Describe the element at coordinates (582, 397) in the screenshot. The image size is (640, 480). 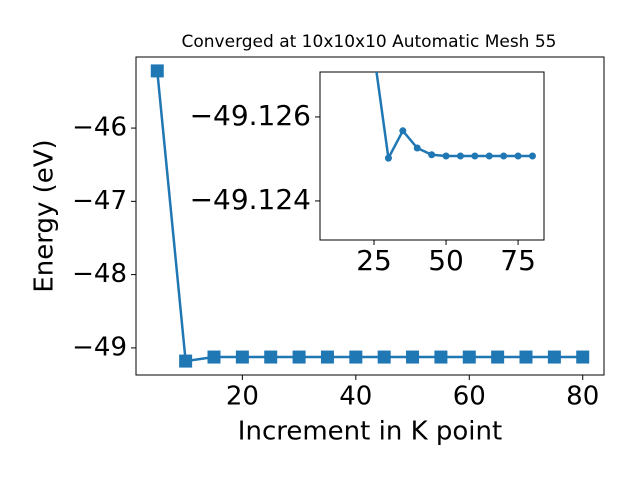
I see `x-tick-label: 80` at that location.